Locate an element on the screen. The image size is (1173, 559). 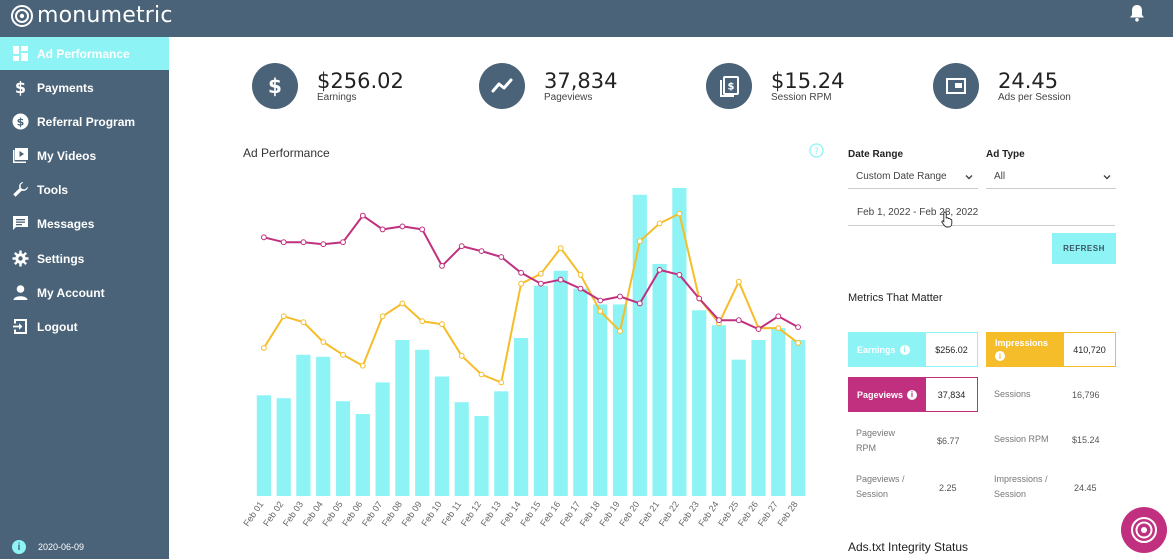
sidebar-item-tools: Tools is located at coordinates (84, 189).